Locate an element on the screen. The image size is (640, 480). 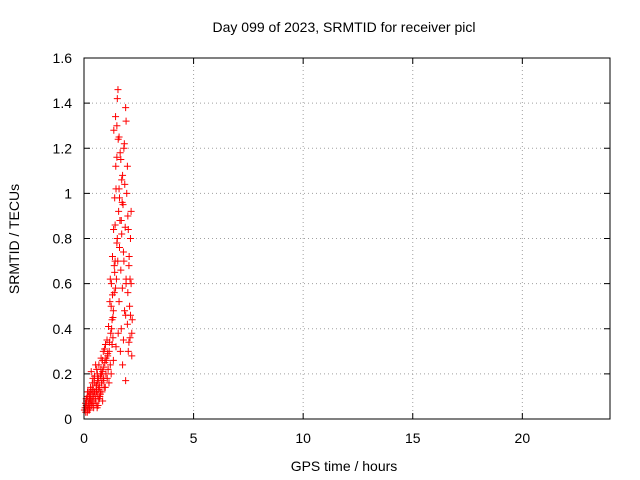
x-tick-label: 10 is located at coordinates (303, 438).